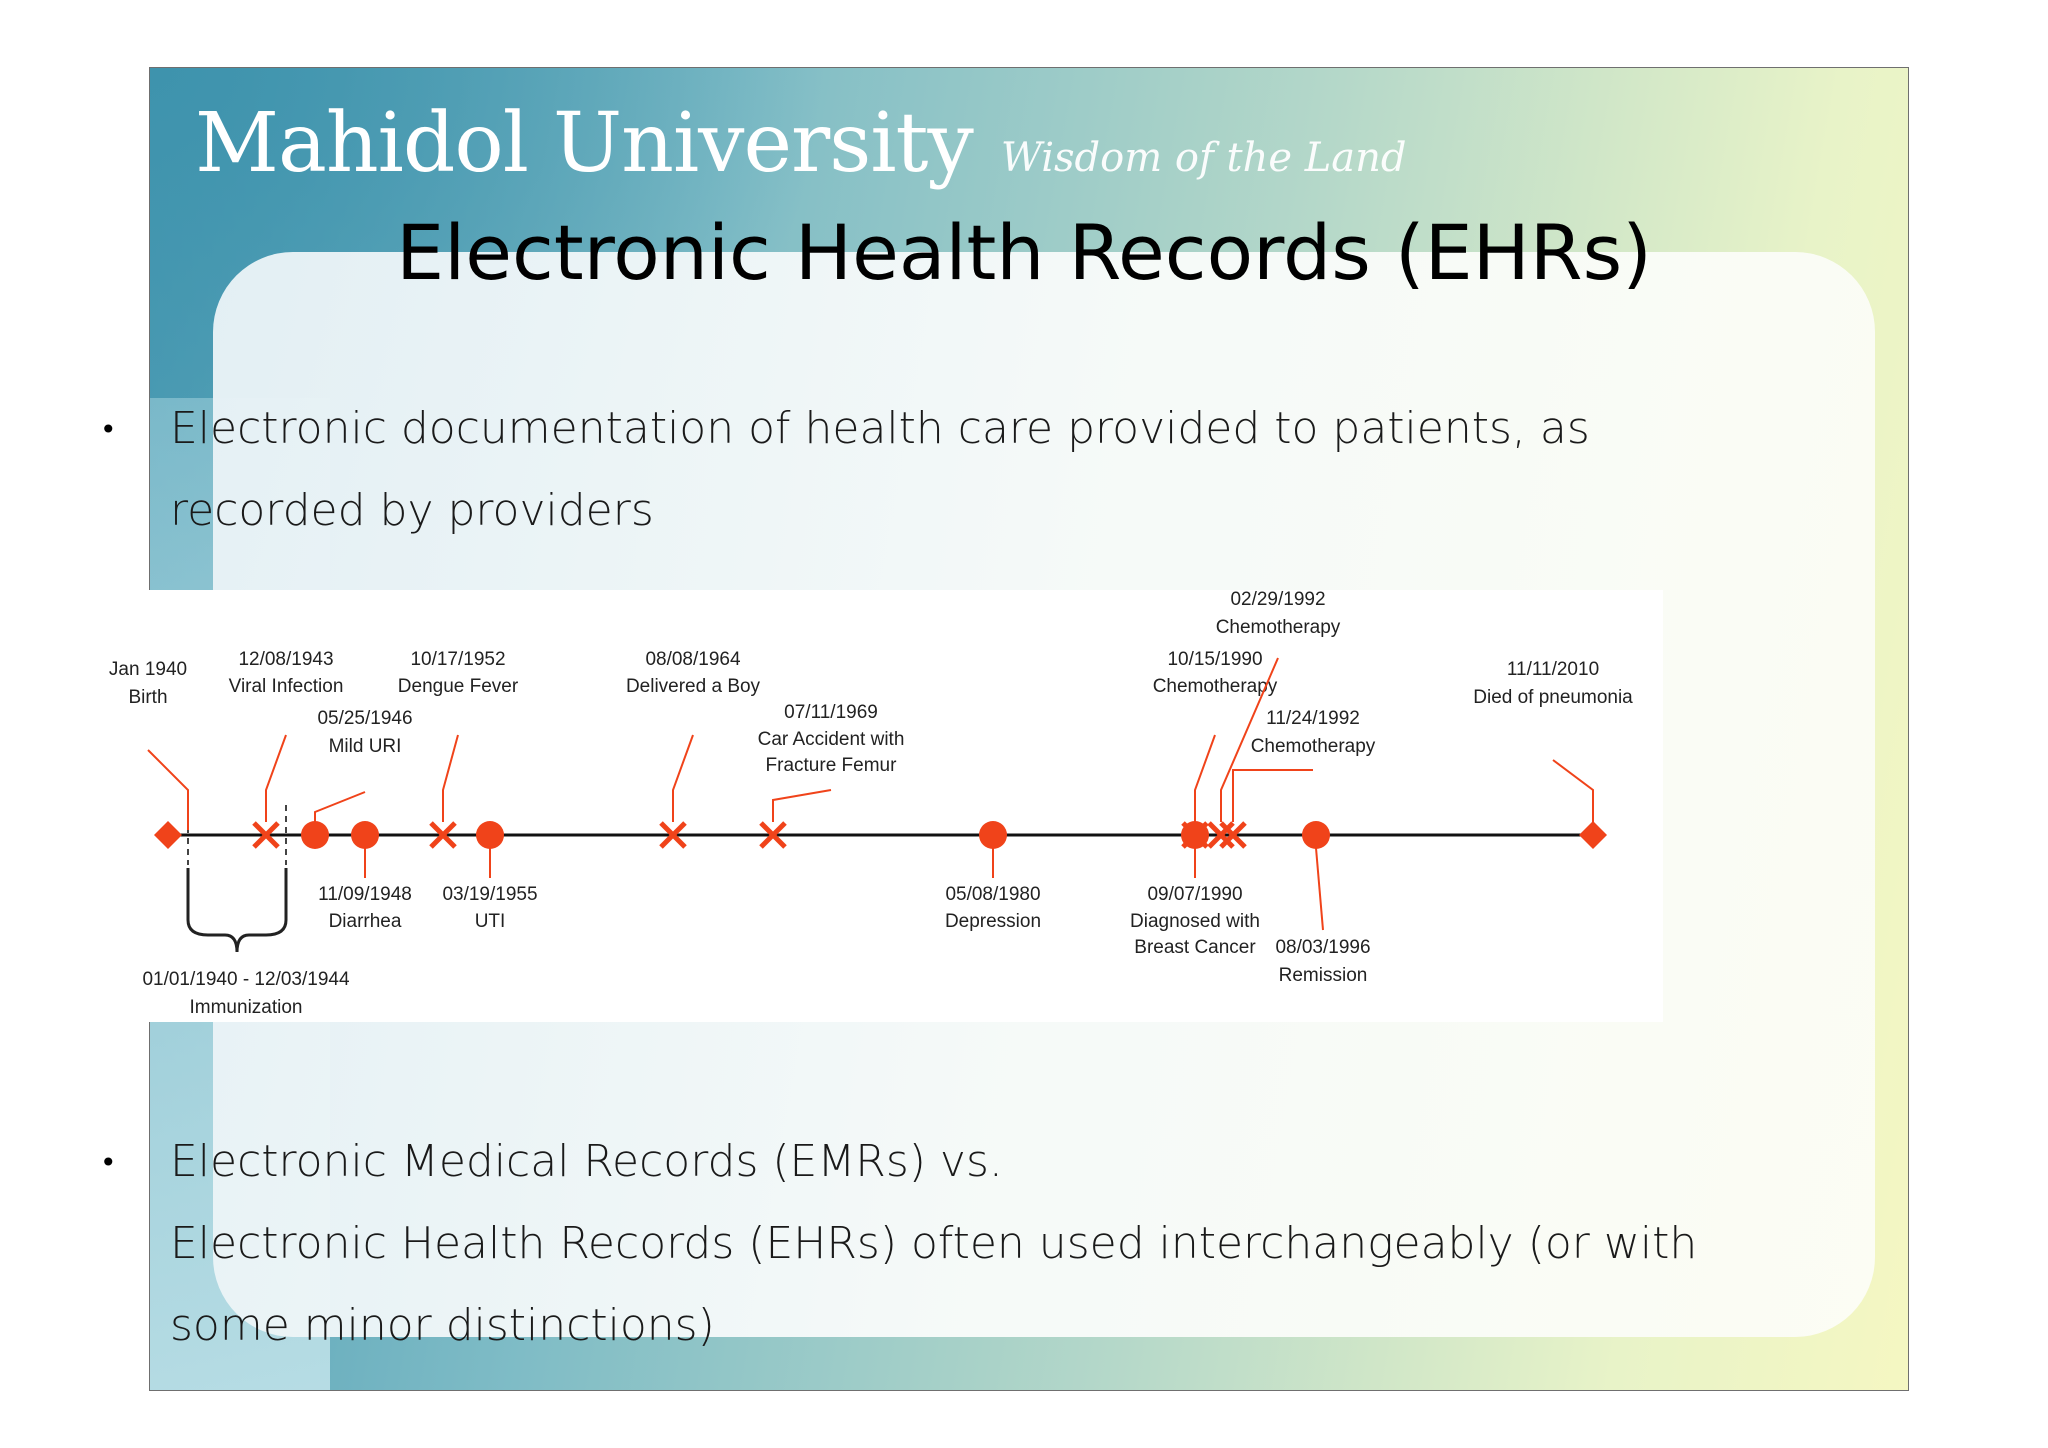 The height and width of the screenshot is (1448, 2048). I want to click on event-name-label: Dengue Fever, so click(458, 686).